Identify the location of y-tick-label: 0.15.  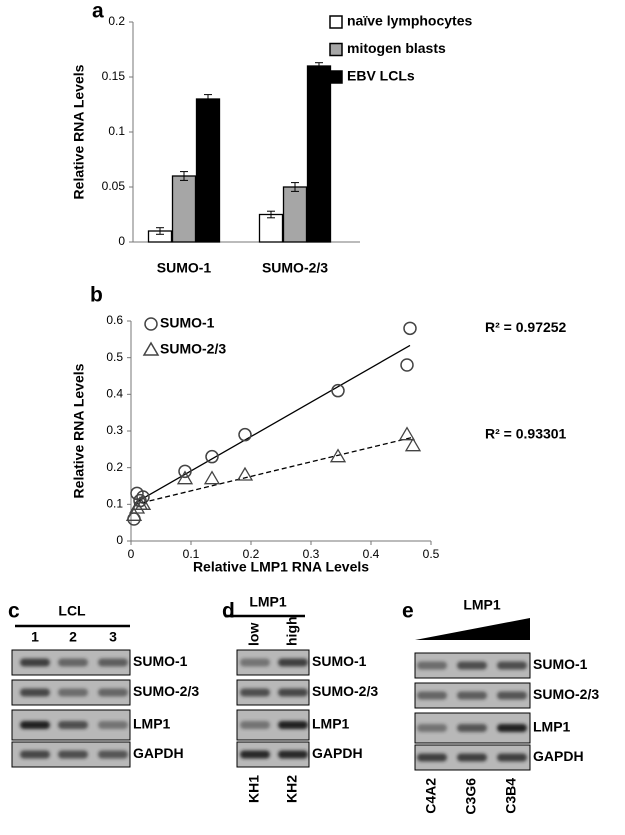
(114, 76).